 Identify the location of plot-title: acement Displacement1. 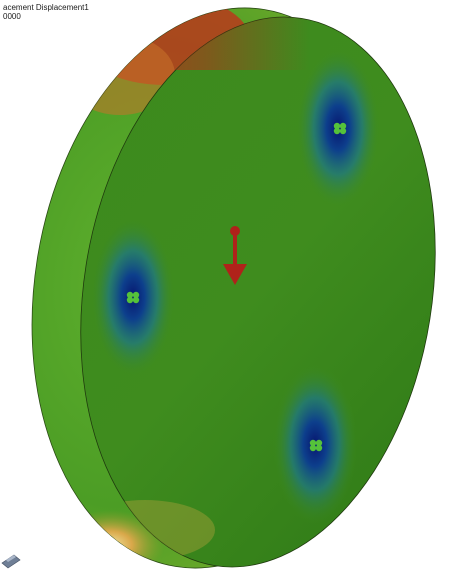
(46, 7).